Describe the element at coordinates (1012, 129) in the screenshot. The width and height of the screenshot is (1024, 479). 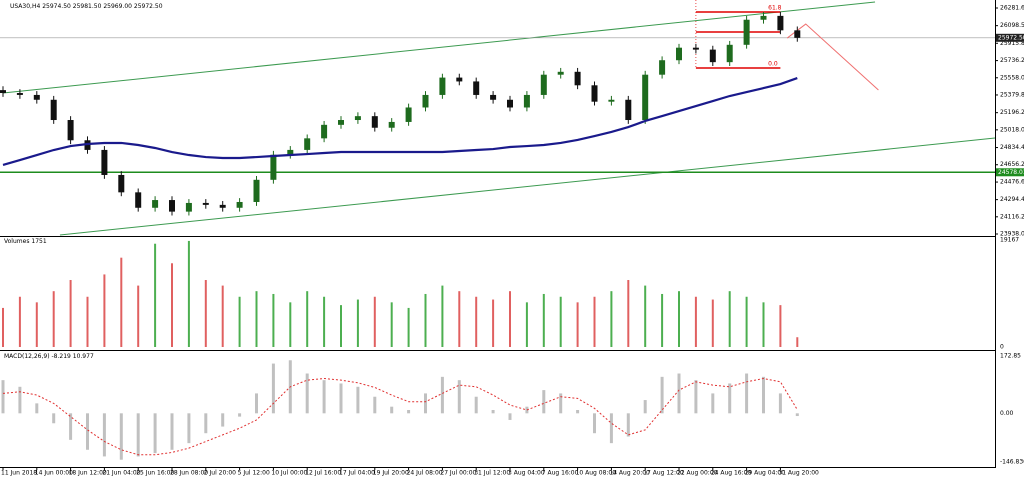
I see `y-tick-label: 25018.00` at that location.